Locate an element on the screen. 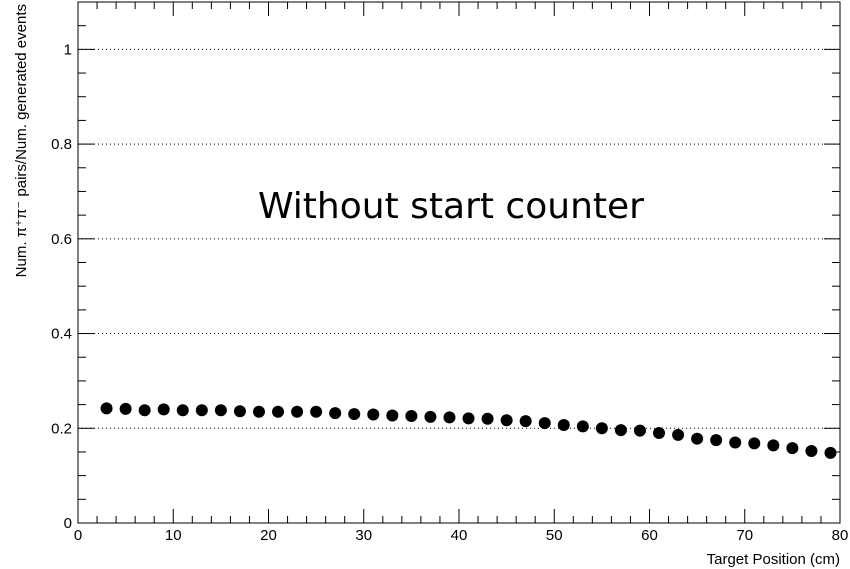 This screenshot has width=850, height=569. x-tick-label: 60 is located at coordinates (649, 535).